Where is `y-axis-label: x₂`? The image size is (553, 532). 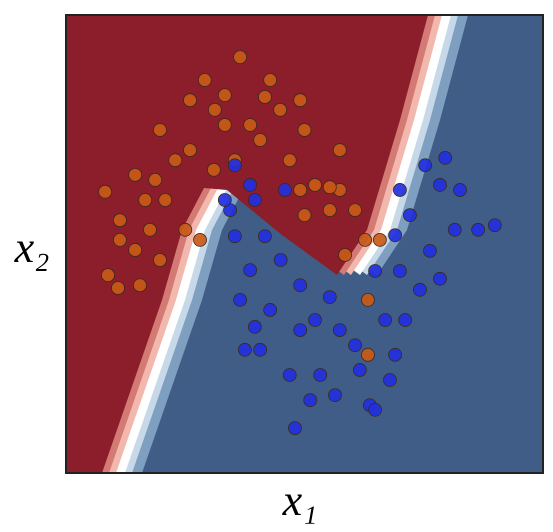
y-axis-label: x₂ is located at coordinates (32, 247).